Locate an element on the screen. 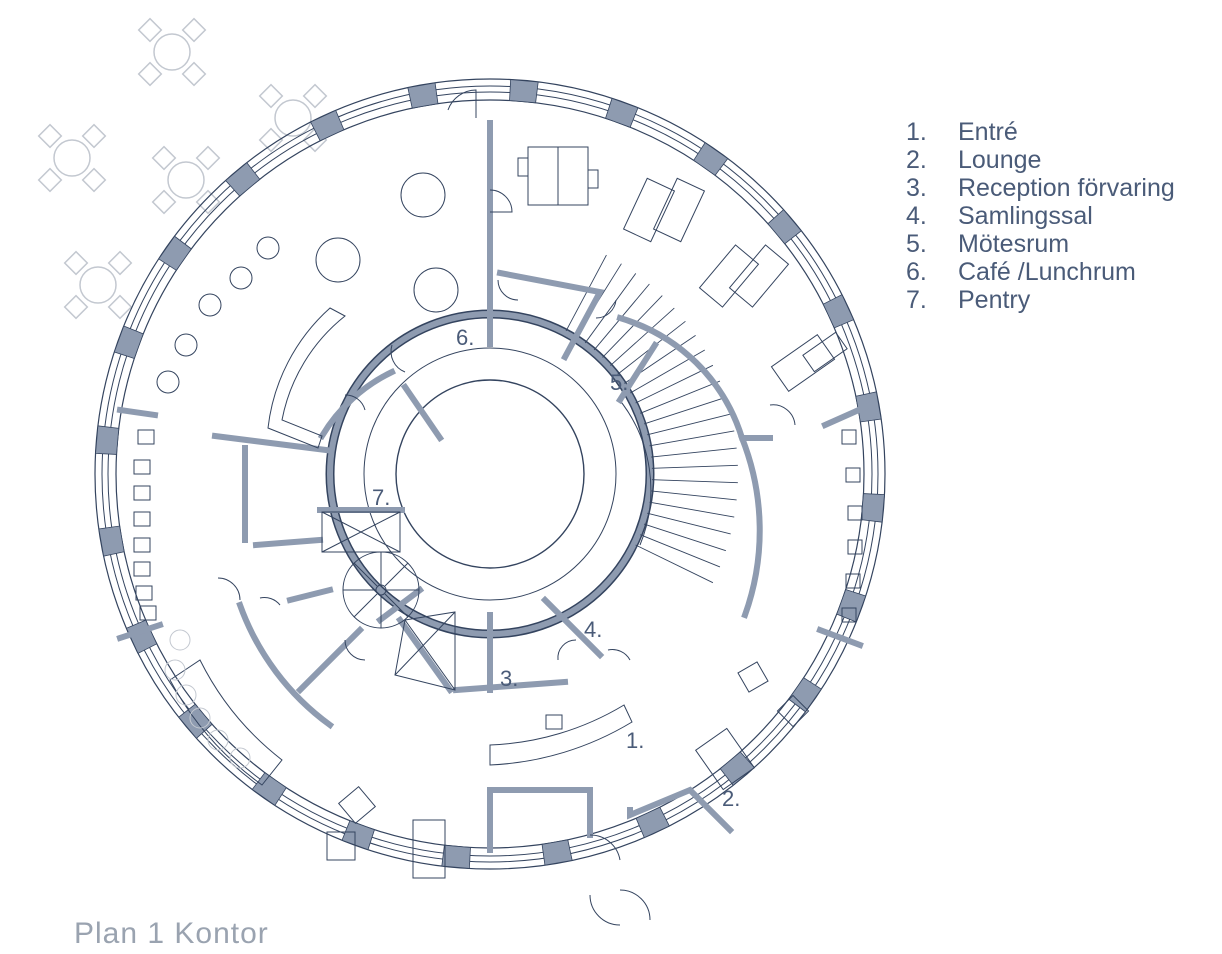 This screenshot has height=954, width=1222. office-desks is located at coordinates (682, 269).